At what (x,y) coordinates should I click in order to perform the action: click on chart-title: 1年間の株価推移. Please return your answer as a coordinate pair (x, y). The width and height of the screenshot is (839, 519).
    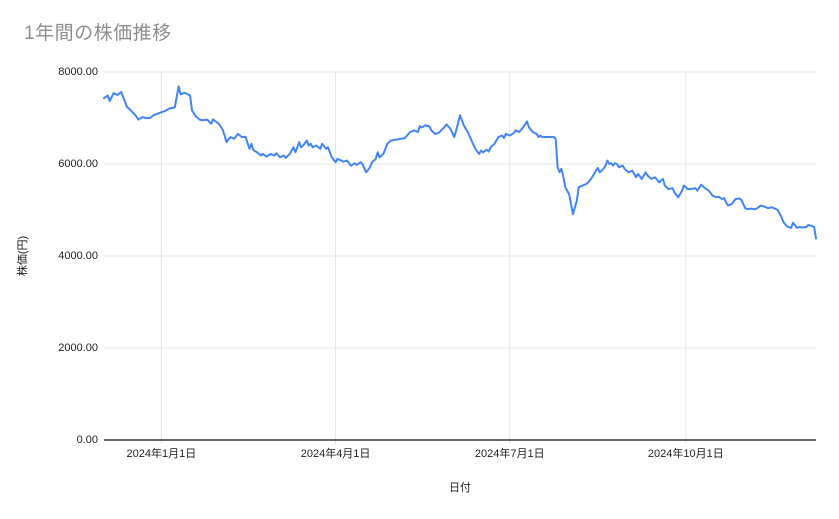
    Looking at the image, I should click on (98, 33).